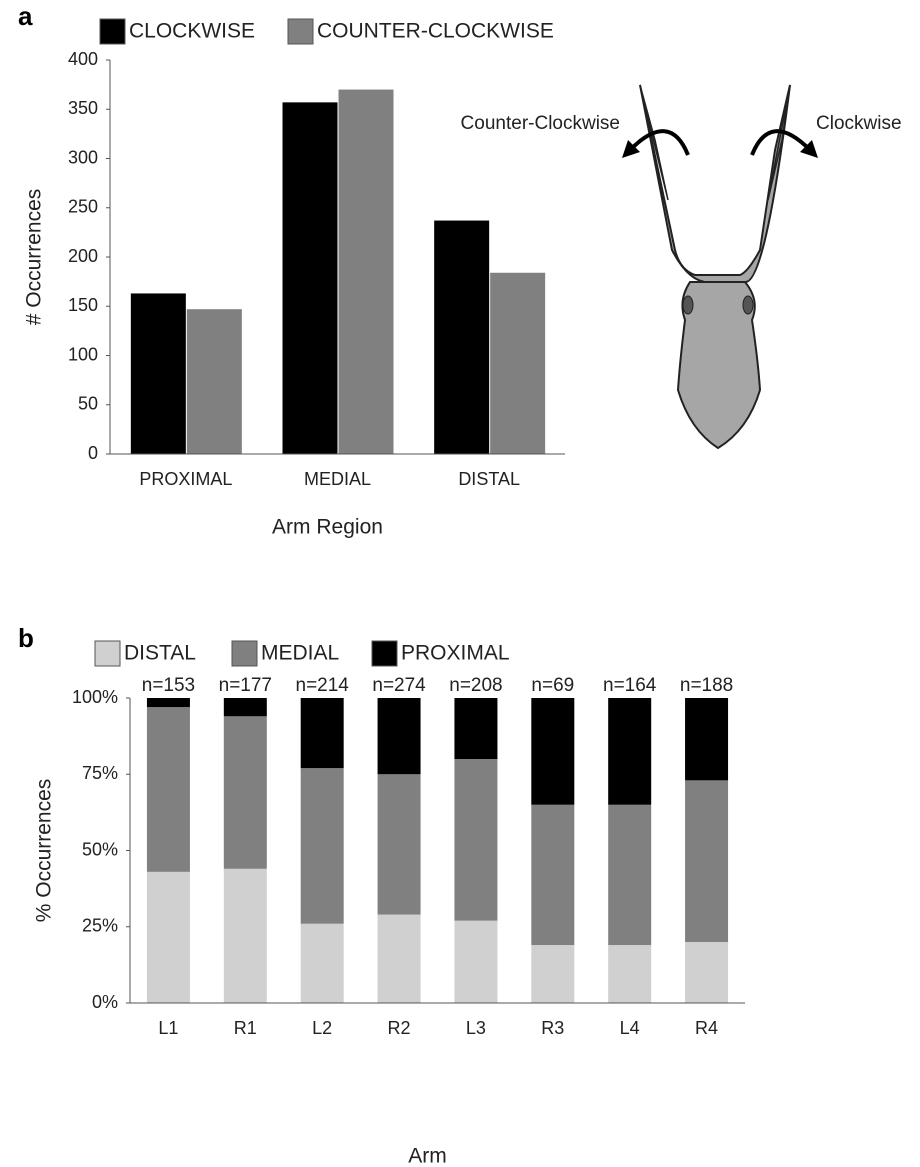  What do you see at coordinates (185, 479) in the screenshot?
I see `x-tick-label: PROXIMAL` at bounding box center [185, 479].